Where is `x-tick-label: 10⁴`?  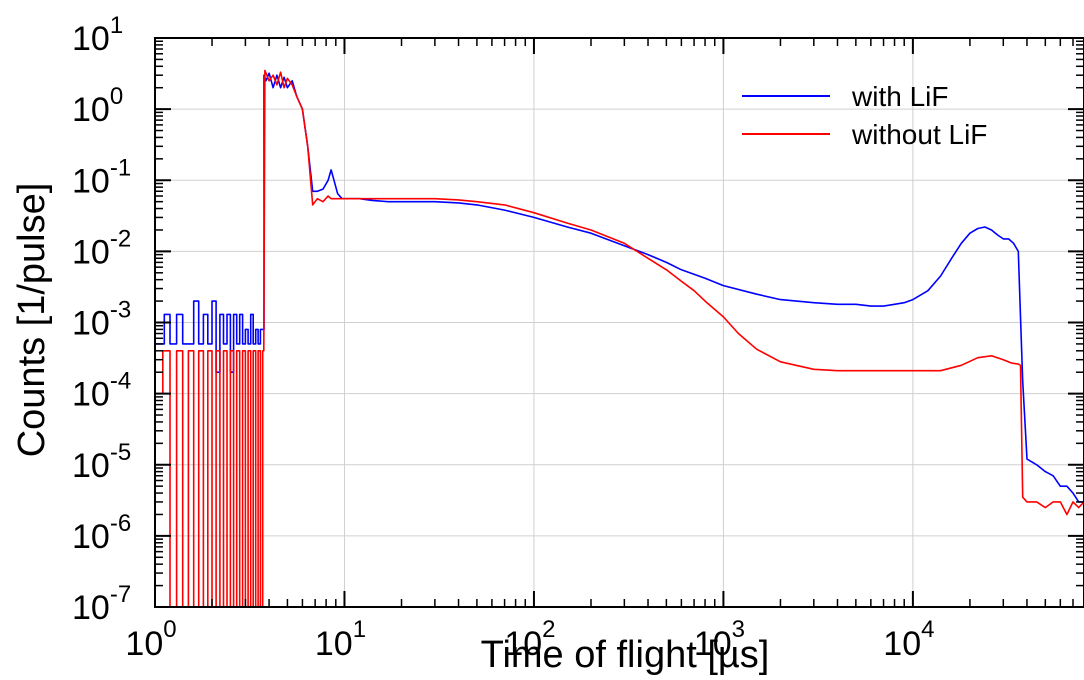 x-tick-label: 10⁴ is located at coordinates (908, 639).